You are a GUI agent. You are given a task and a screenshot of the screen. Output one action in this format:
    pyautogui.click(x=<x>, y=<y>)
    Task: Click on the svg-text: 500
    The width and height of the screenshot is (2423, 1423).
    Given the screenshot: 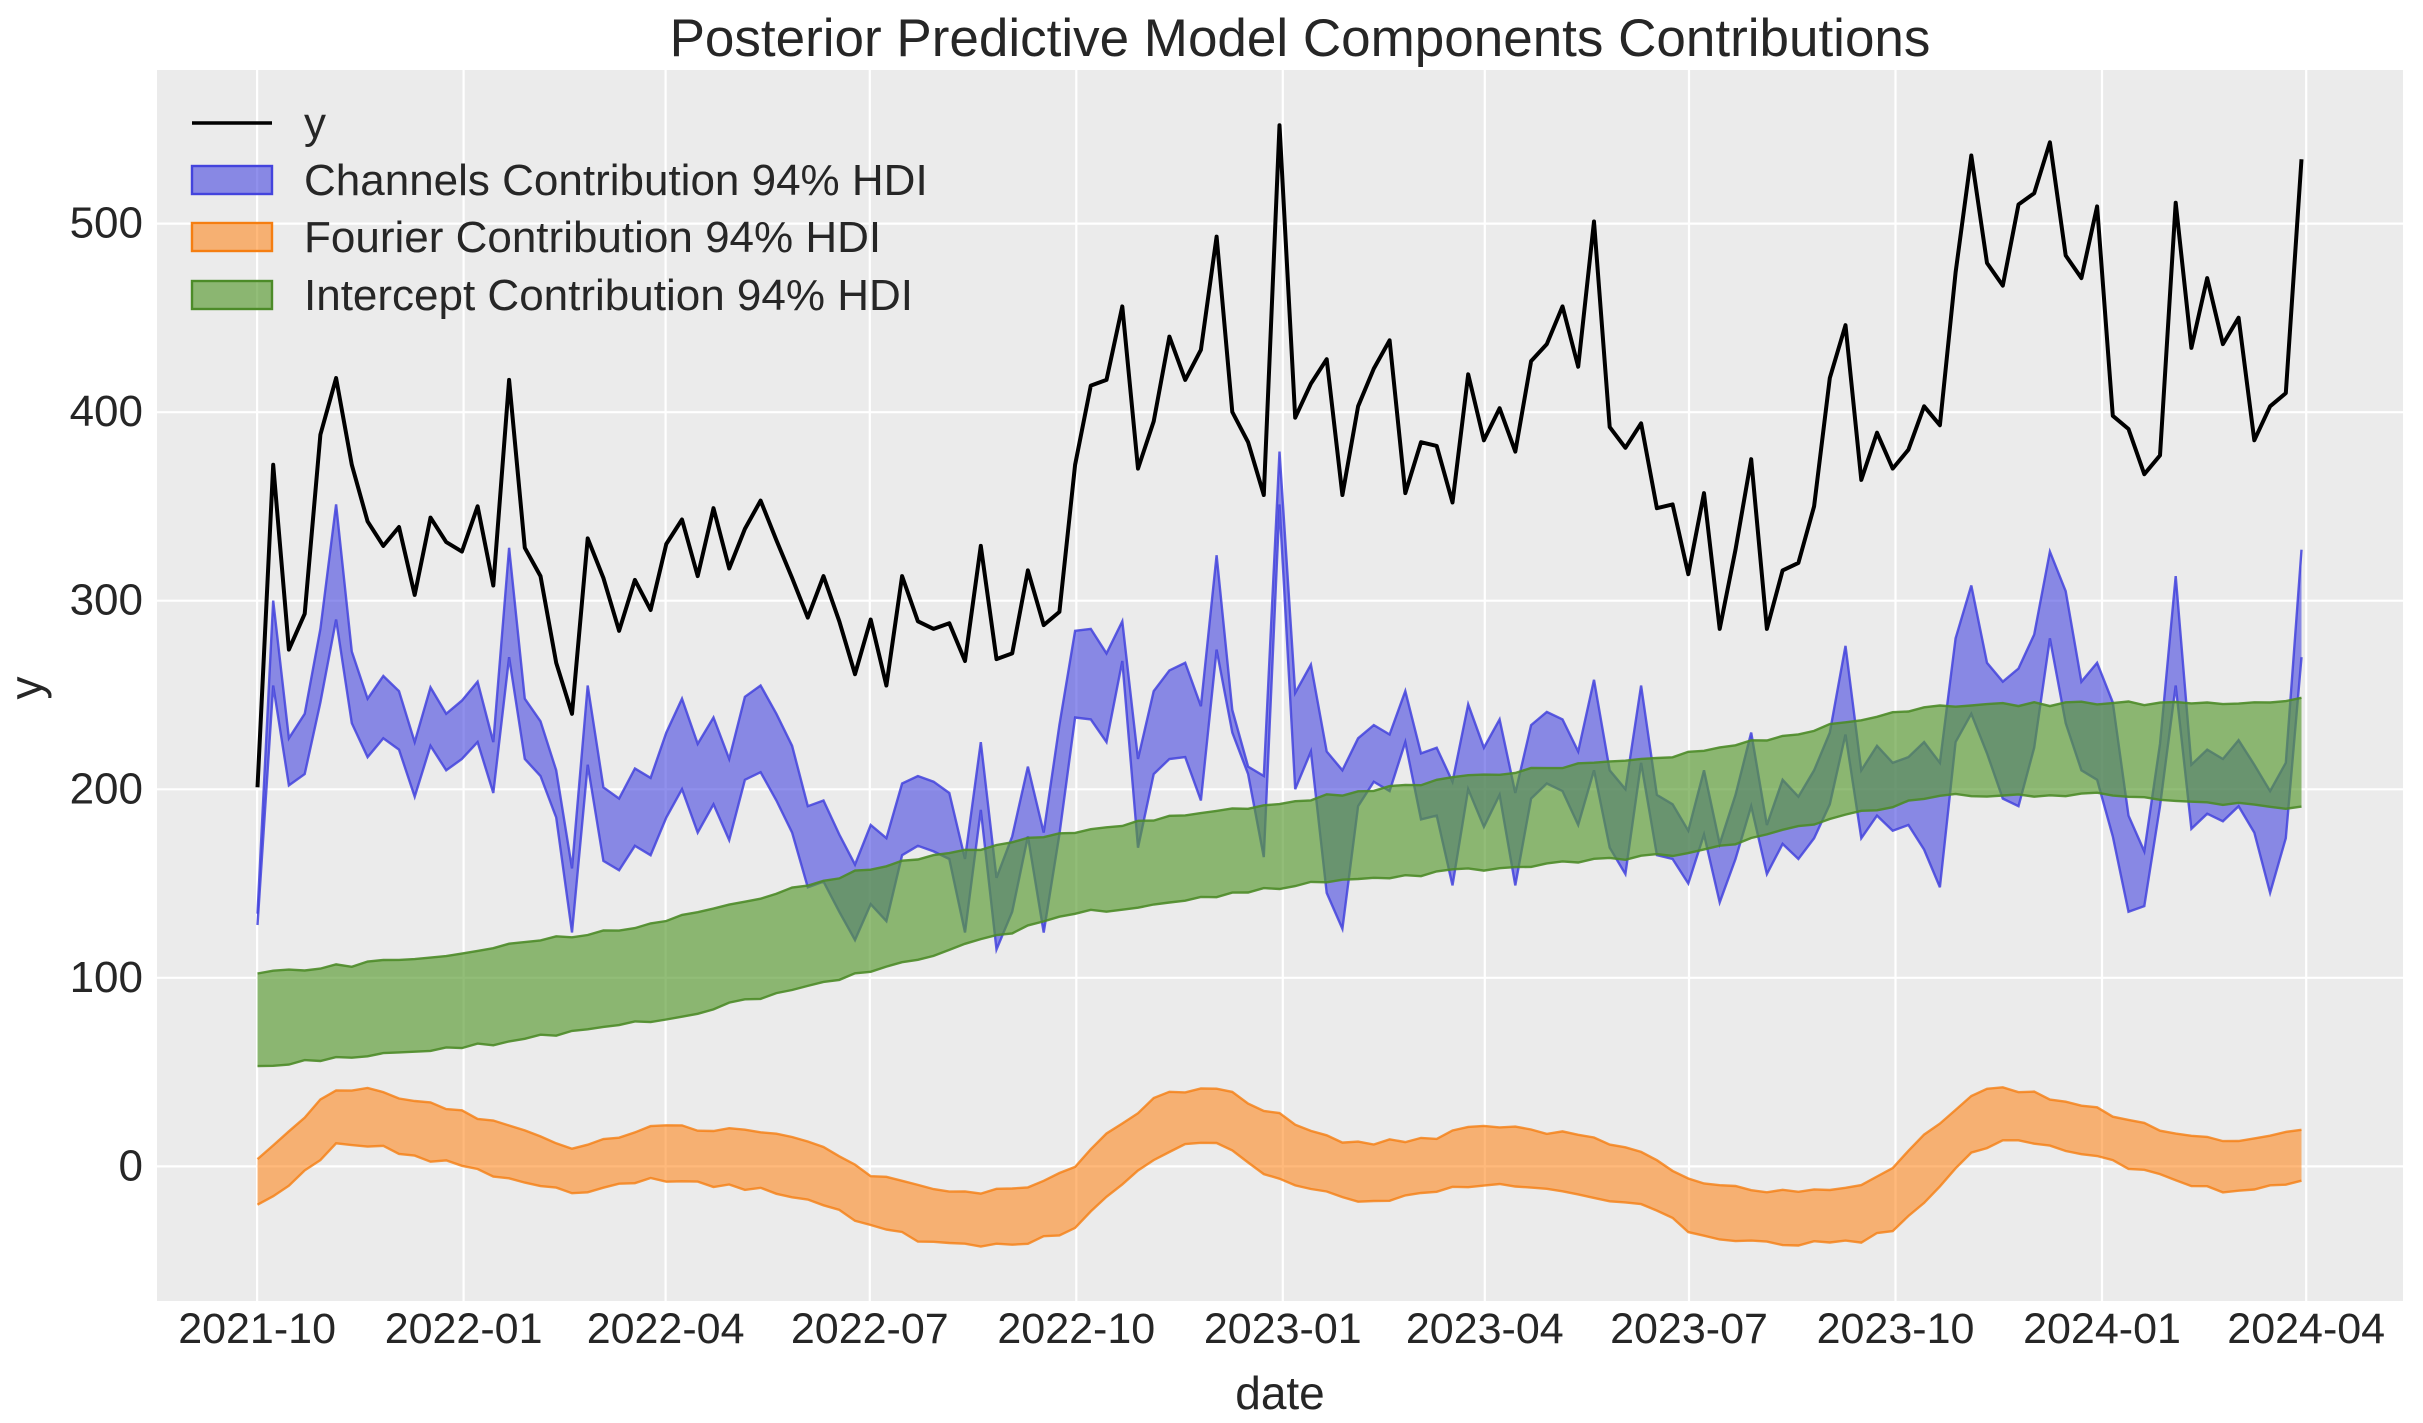 What is the action you would take?
    pyautogui.click(x=106, y=223)
    